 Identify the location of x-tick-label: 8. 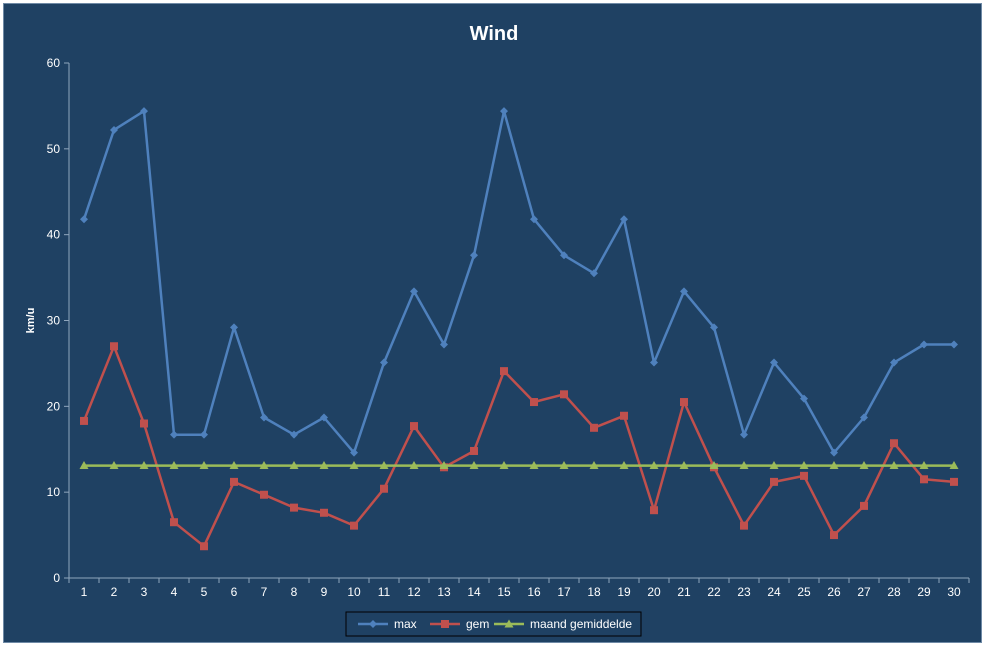
(294, 592).